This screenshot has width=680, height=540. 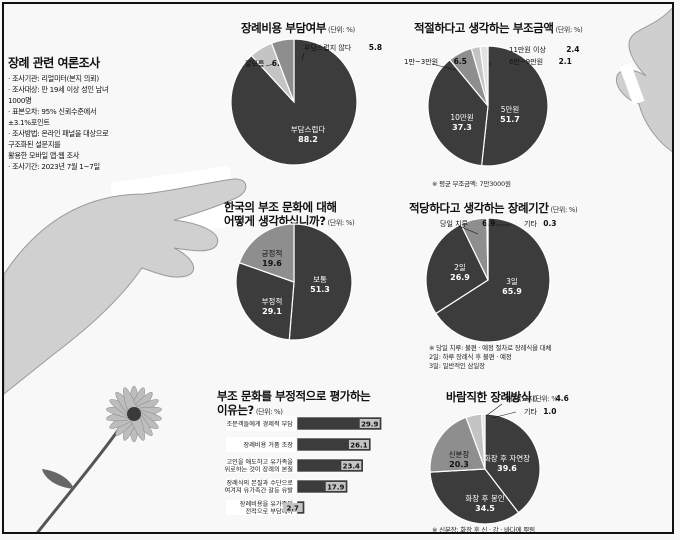 I want to click on pie-slice-value: 51.7, so click(x=510, y=119).